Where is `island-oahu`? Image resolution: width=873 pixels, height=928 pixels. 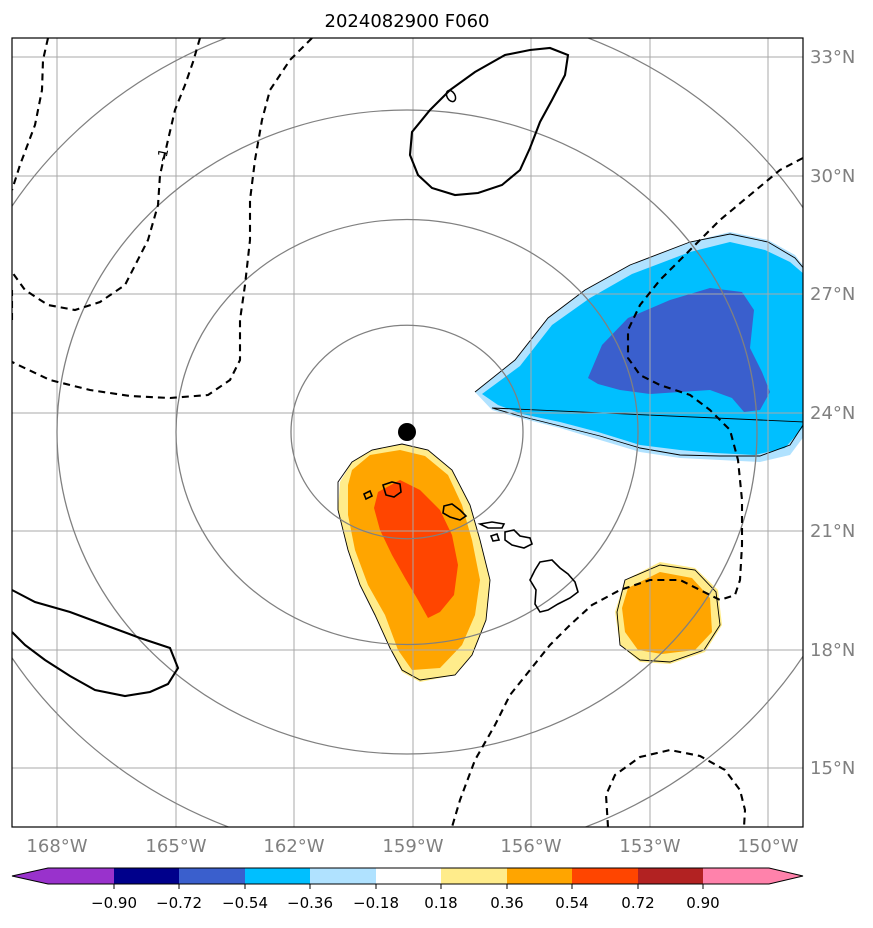
island-oahu is located at coordinates (455, 512).